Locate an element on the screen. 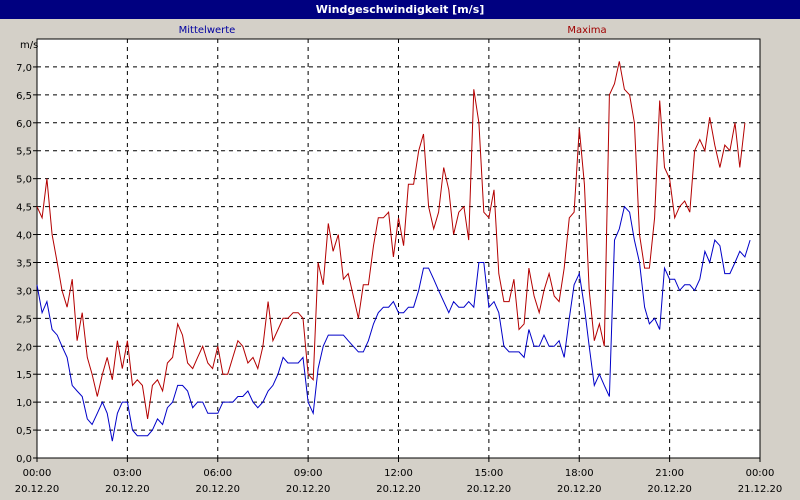 The image size is (800, 500). y-tick-label: 4,5 is located at coordinates (24, 208).